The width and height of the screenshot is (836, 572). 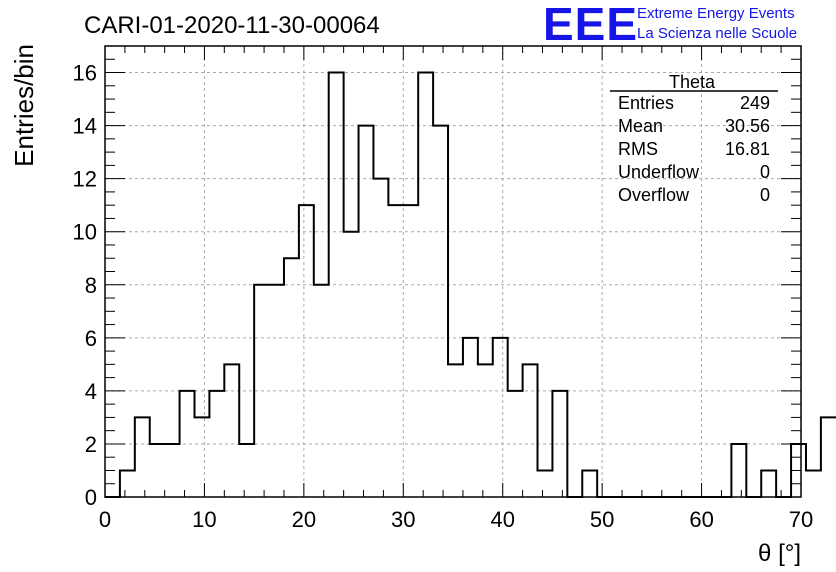 I want to click on y-tick-label: 14, so click(x=85, y=126).